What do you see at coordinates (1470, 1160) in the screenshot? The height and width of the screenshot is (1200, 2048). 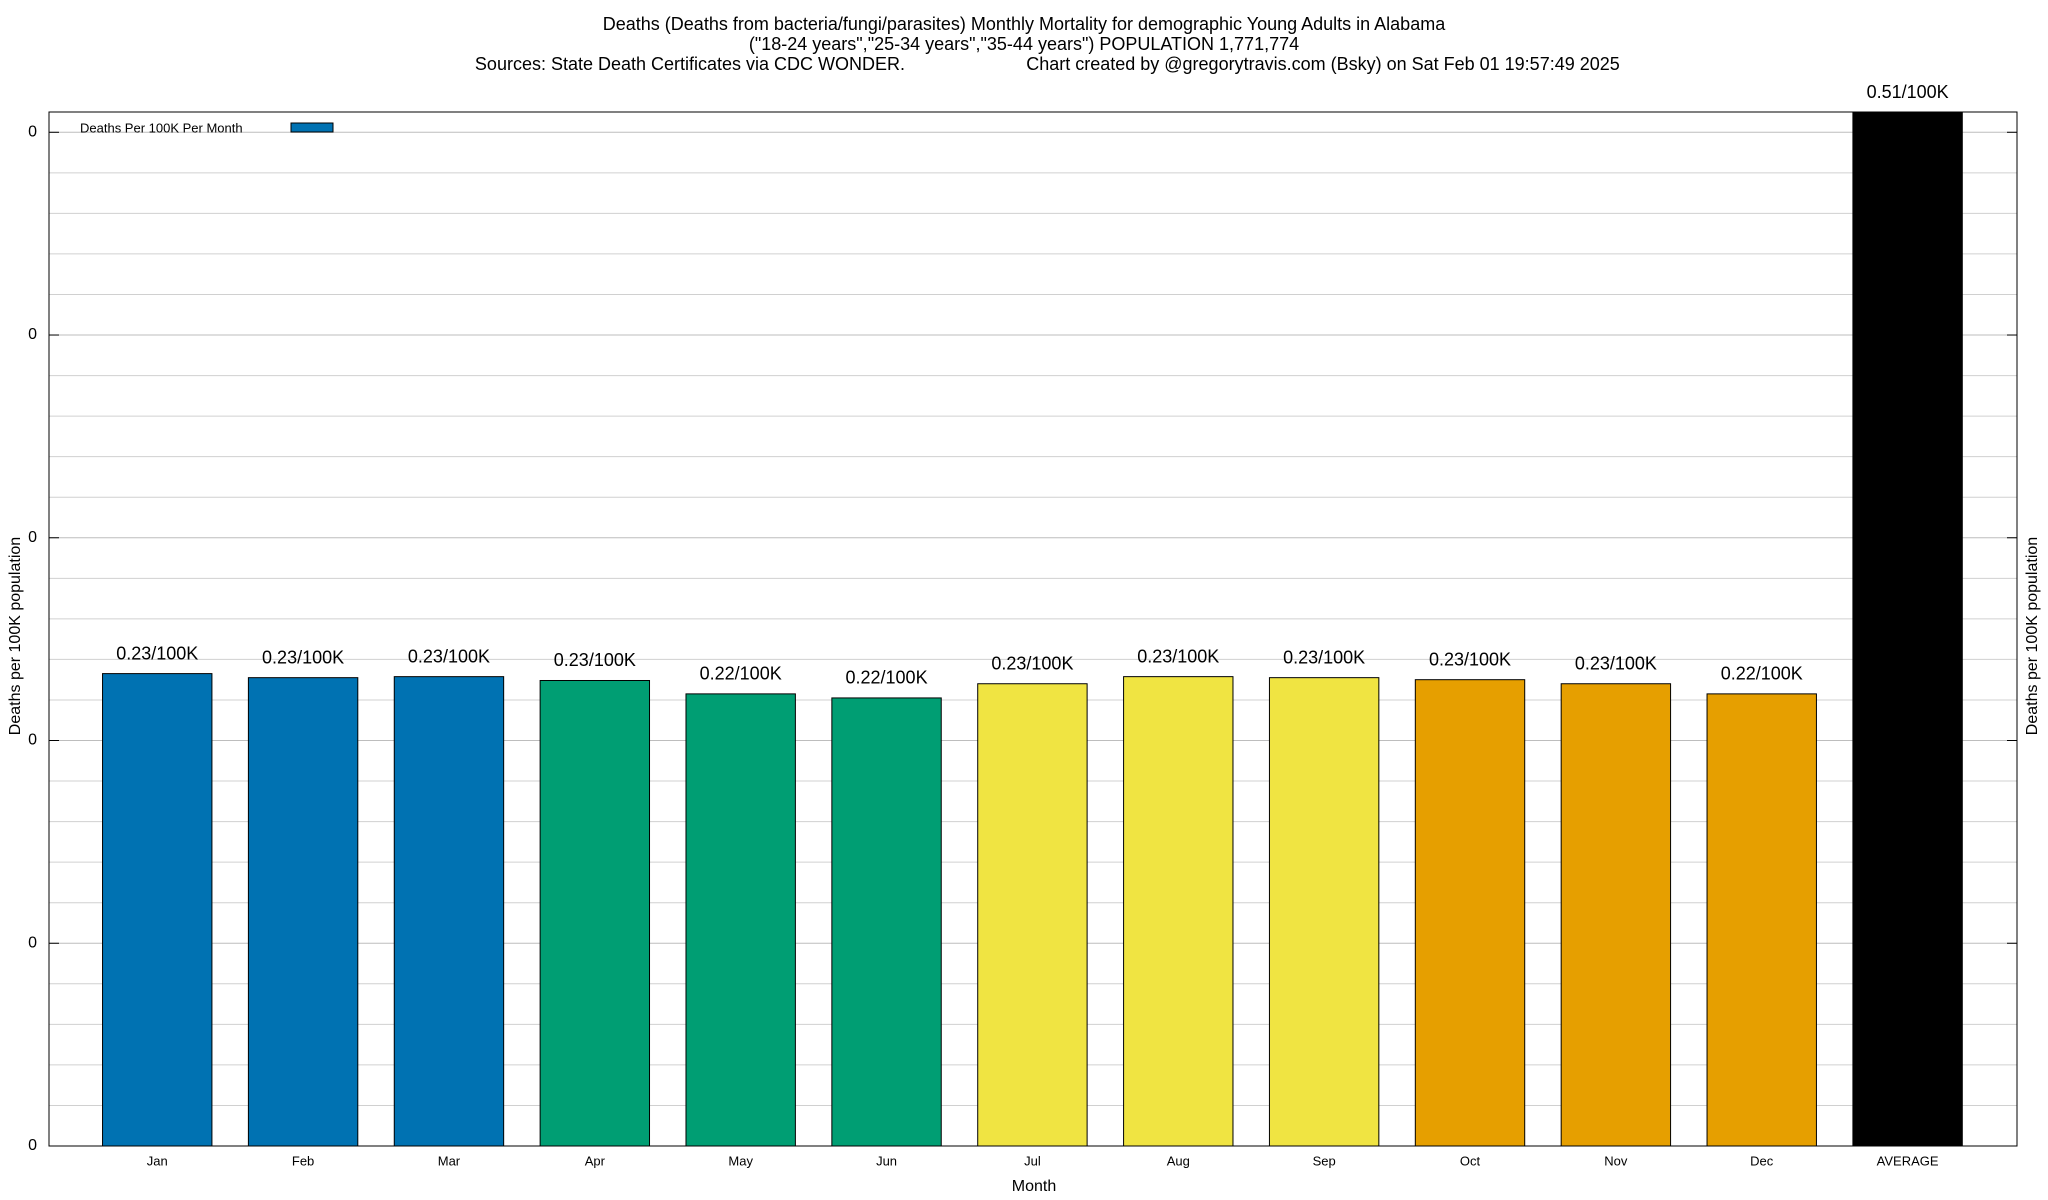 I see `x-tick-label: Oct` at bounding box center [1470, 1160].